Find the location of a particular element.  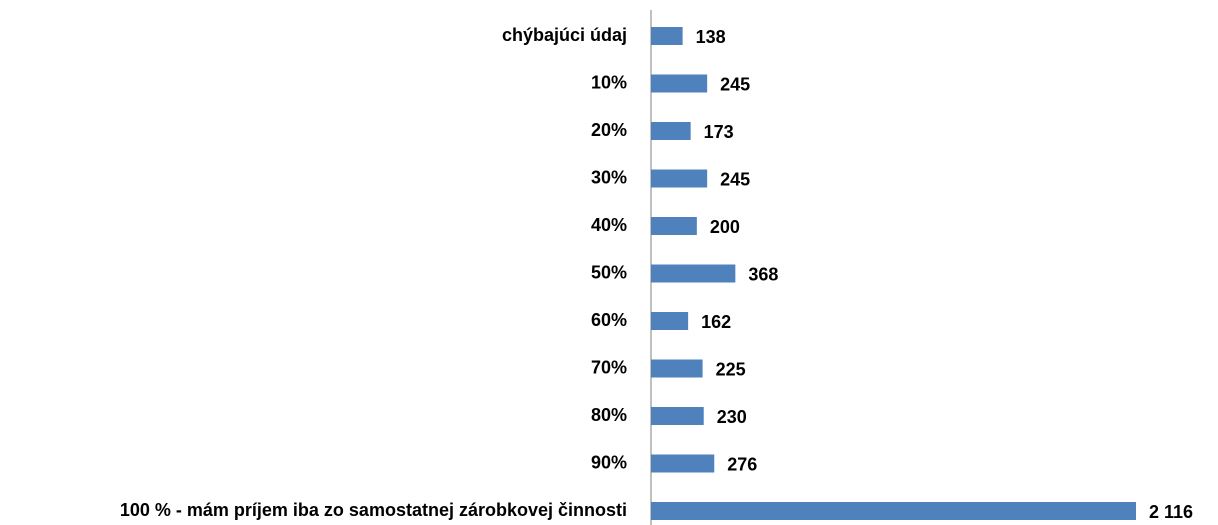

value-label: 2 116 is located at coordinates (1171, 512).